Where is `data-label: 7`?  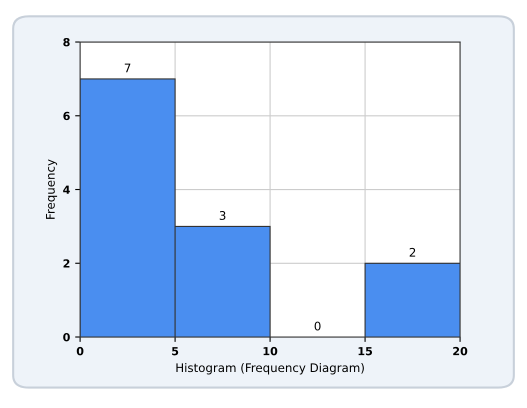
data-label: 7 is located at coordinates (127, 68).